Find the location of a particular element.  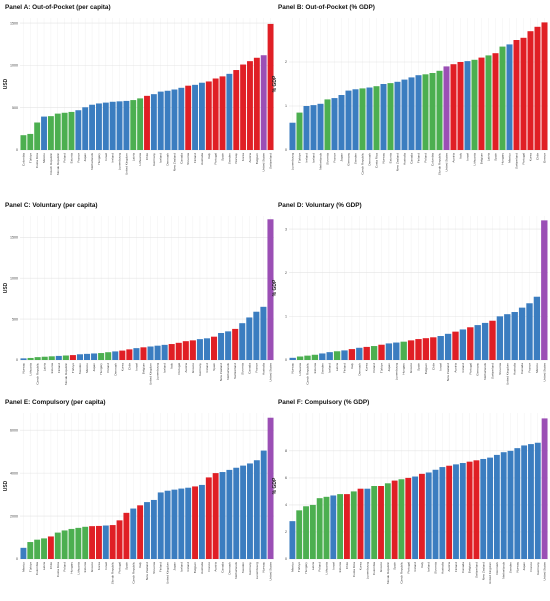

y-tick-label: 6 is located at coordinates (286, 478).